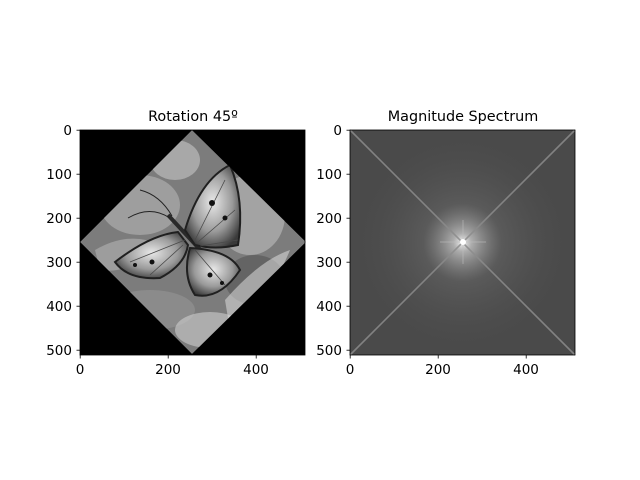 This screenshot has height=480, width=640. Describe the element at coordinates (59, 263) in the screenshot. I see `rotation-ytick-label: 300` at that location.